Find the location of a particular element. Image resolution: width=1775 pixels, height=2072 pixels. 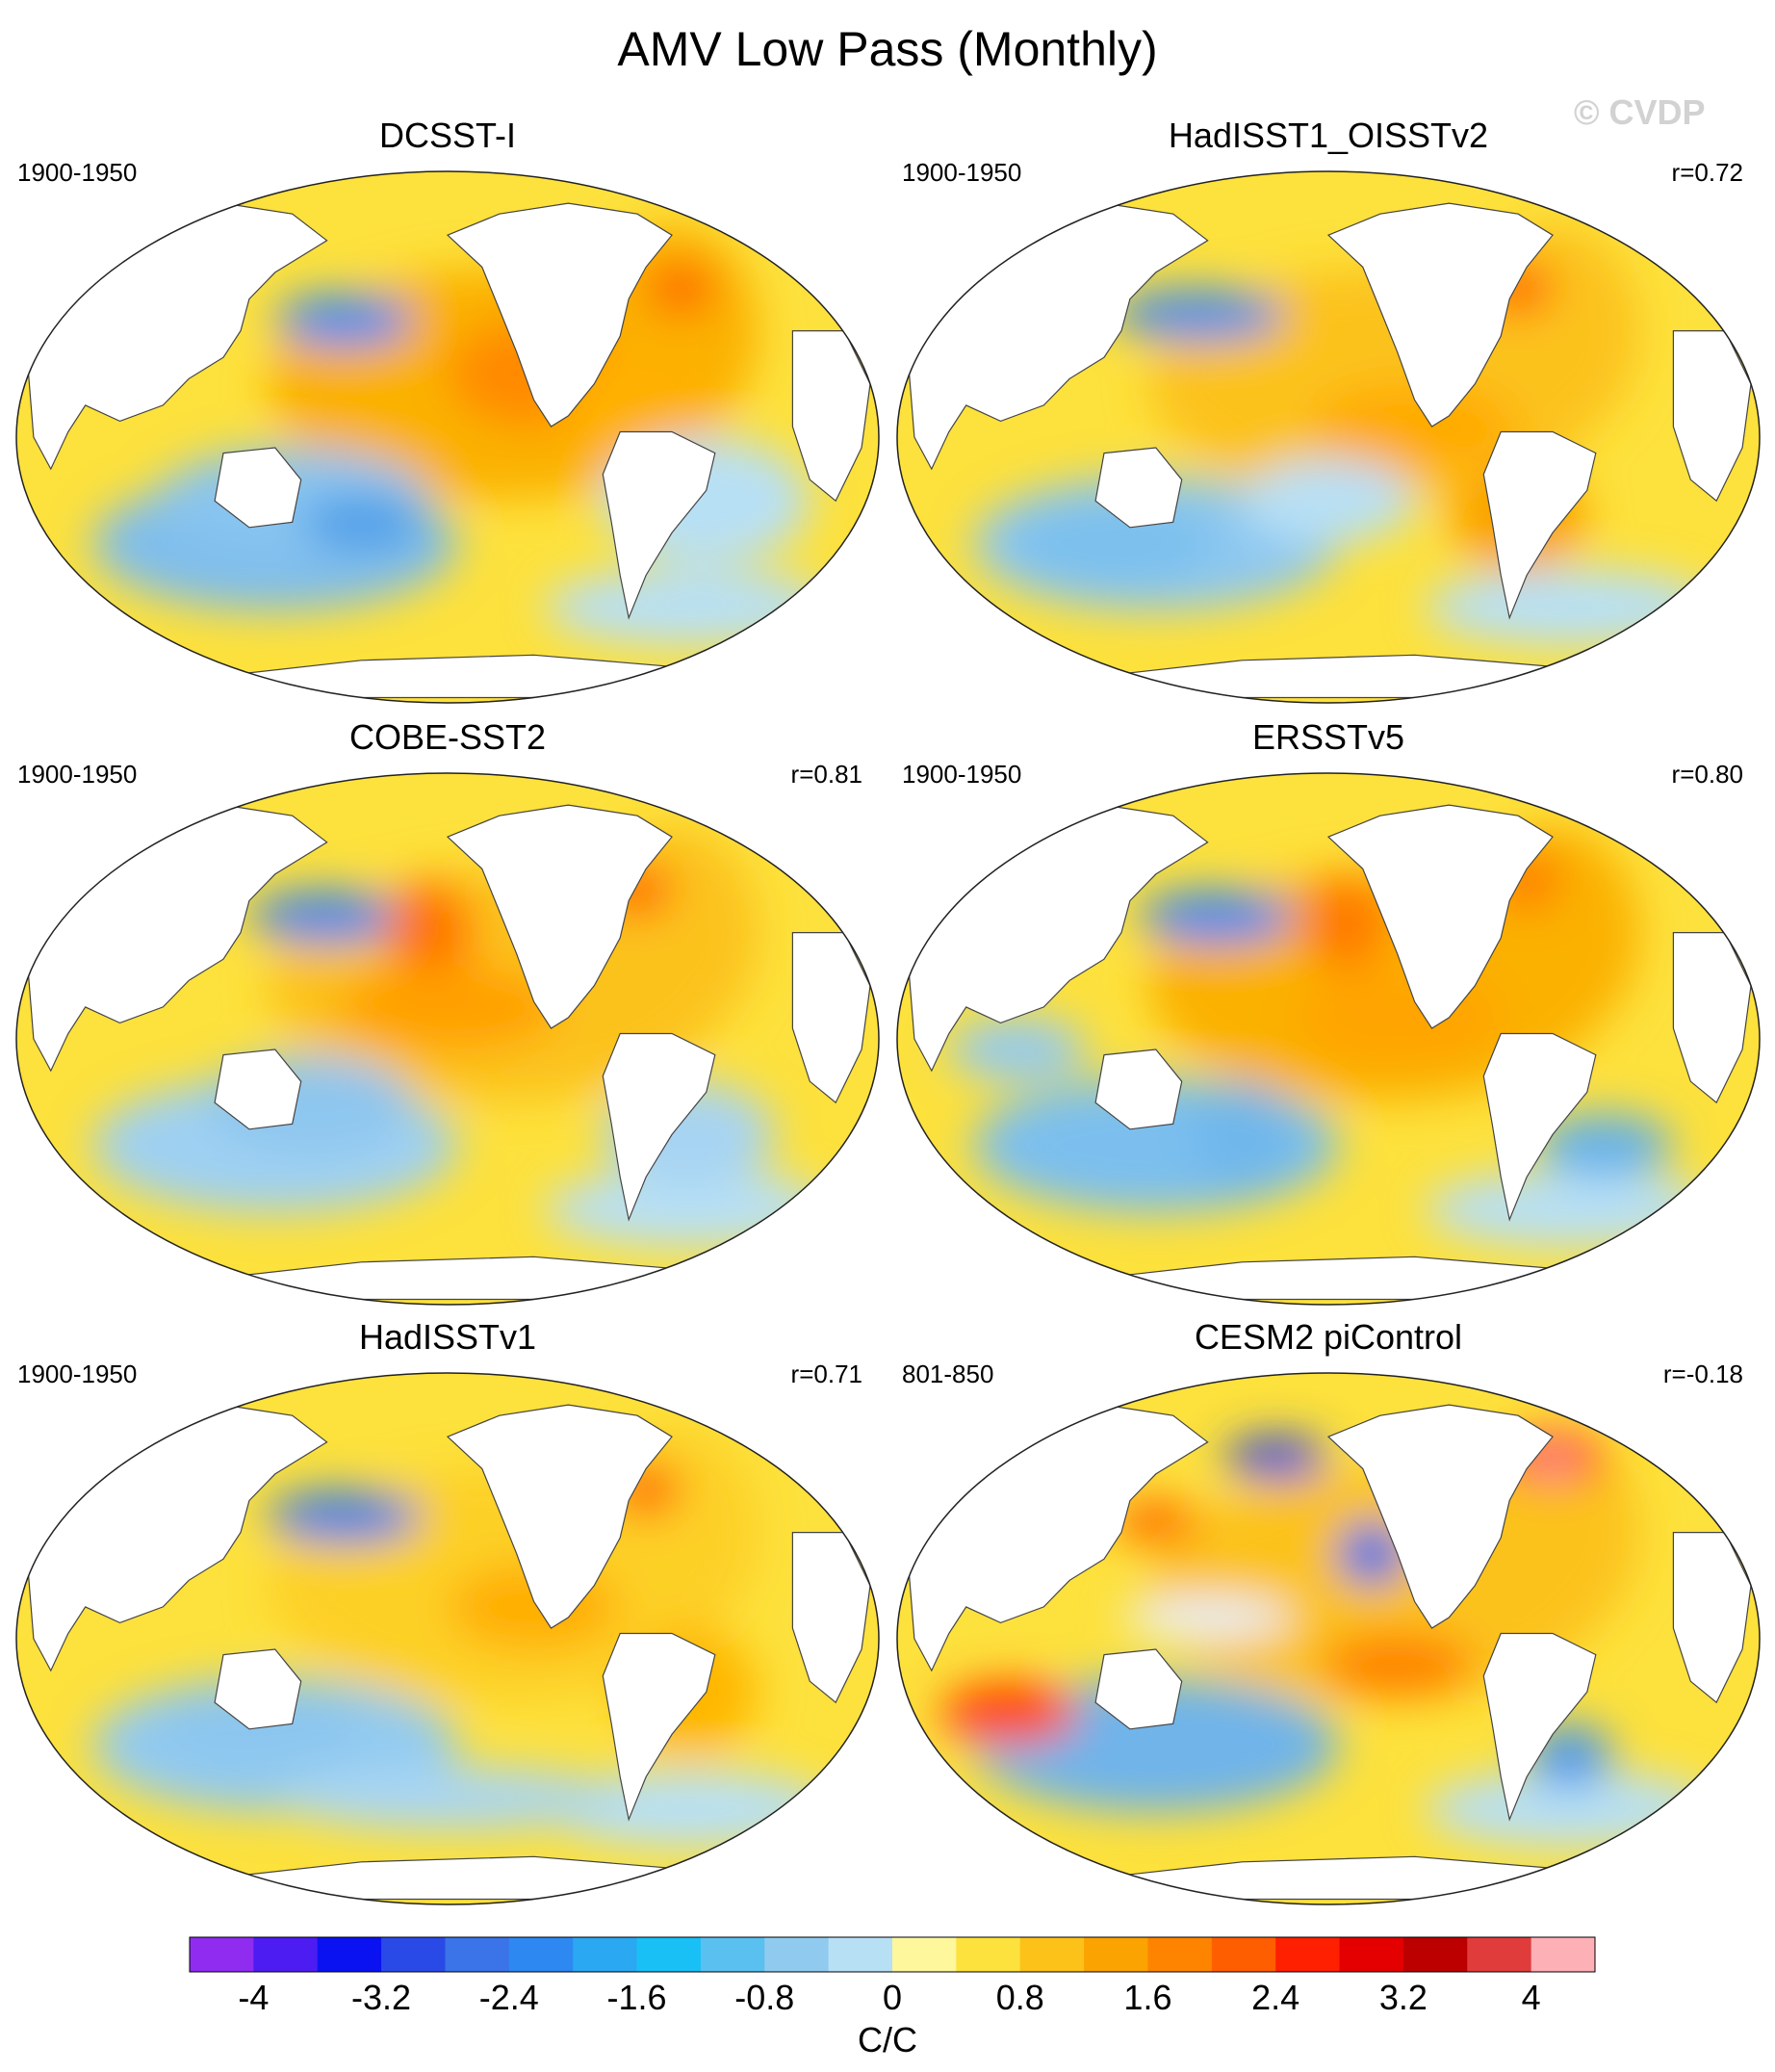

panel-title: HadISST1_OISSTv2 is located at coordinates (1329, 135).